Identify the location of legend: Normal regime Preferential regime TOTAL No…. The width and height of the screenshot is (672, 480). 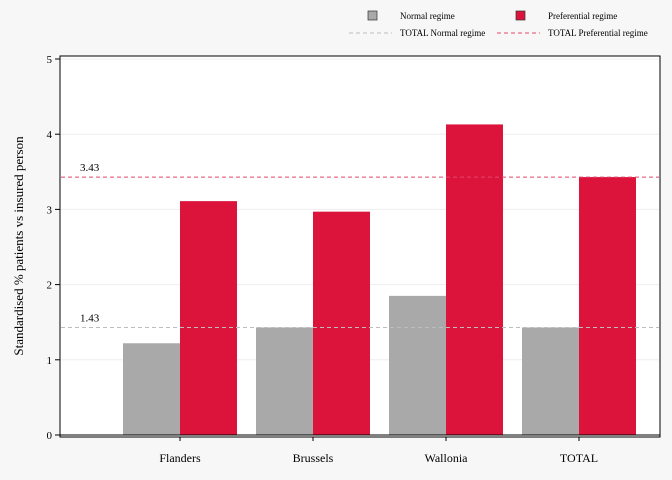
(498, 24).